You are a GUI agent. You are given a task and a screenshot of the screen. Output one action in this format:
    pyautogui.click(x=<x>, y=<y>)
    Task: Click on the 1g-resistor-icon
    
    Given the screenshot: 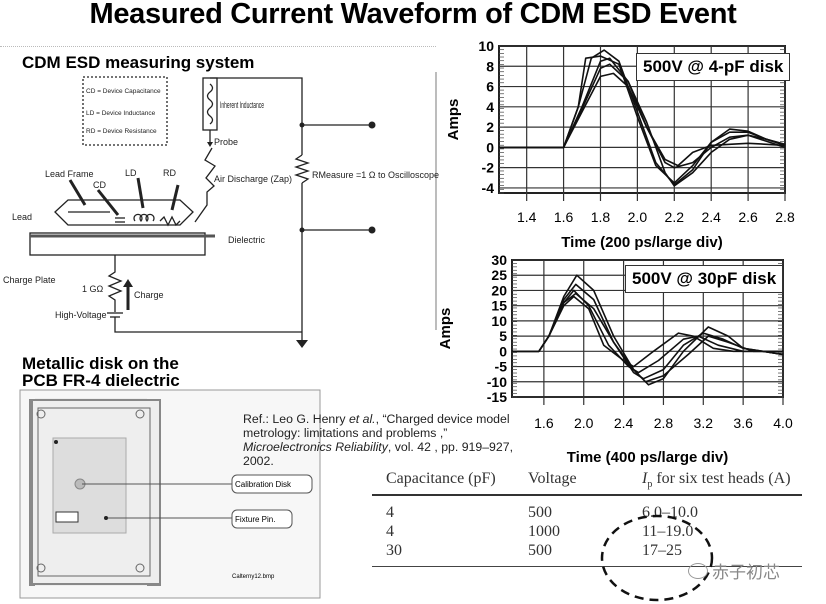 What is the action you would take?
    pyautogui.click(x=115, y=283)
    